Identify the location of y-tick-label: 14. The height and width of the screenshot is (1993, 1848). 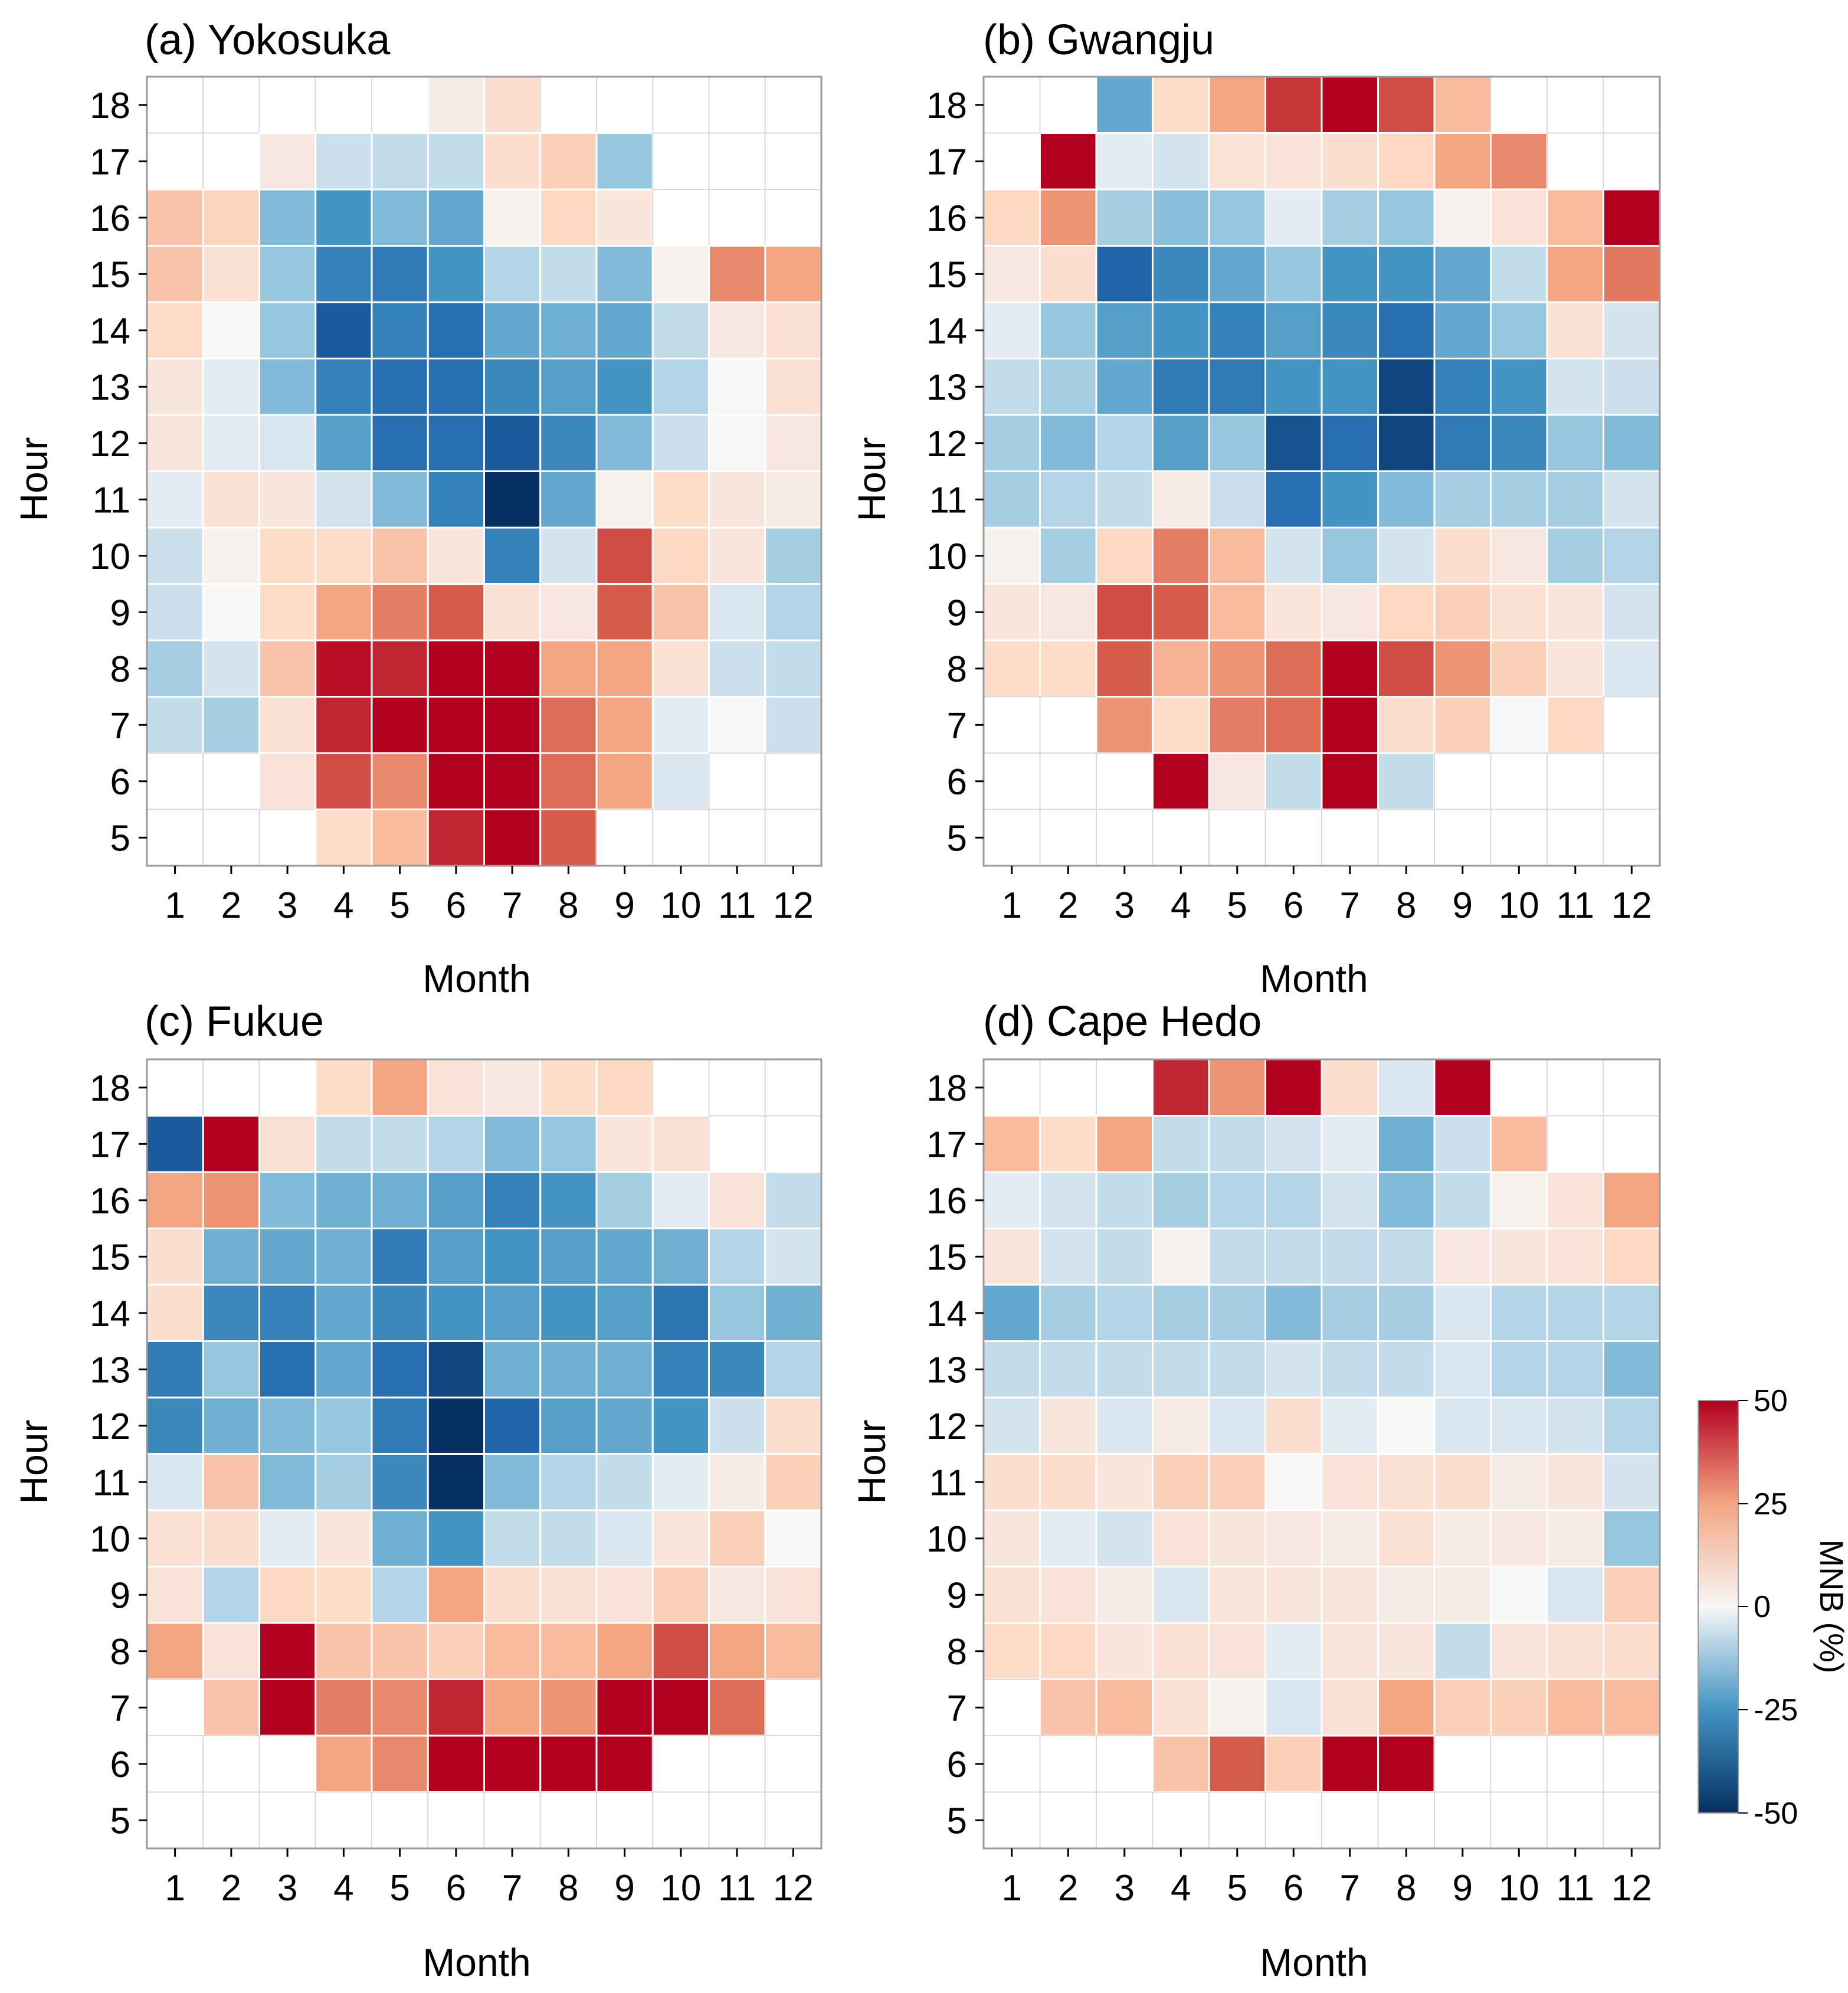
(110, 331).